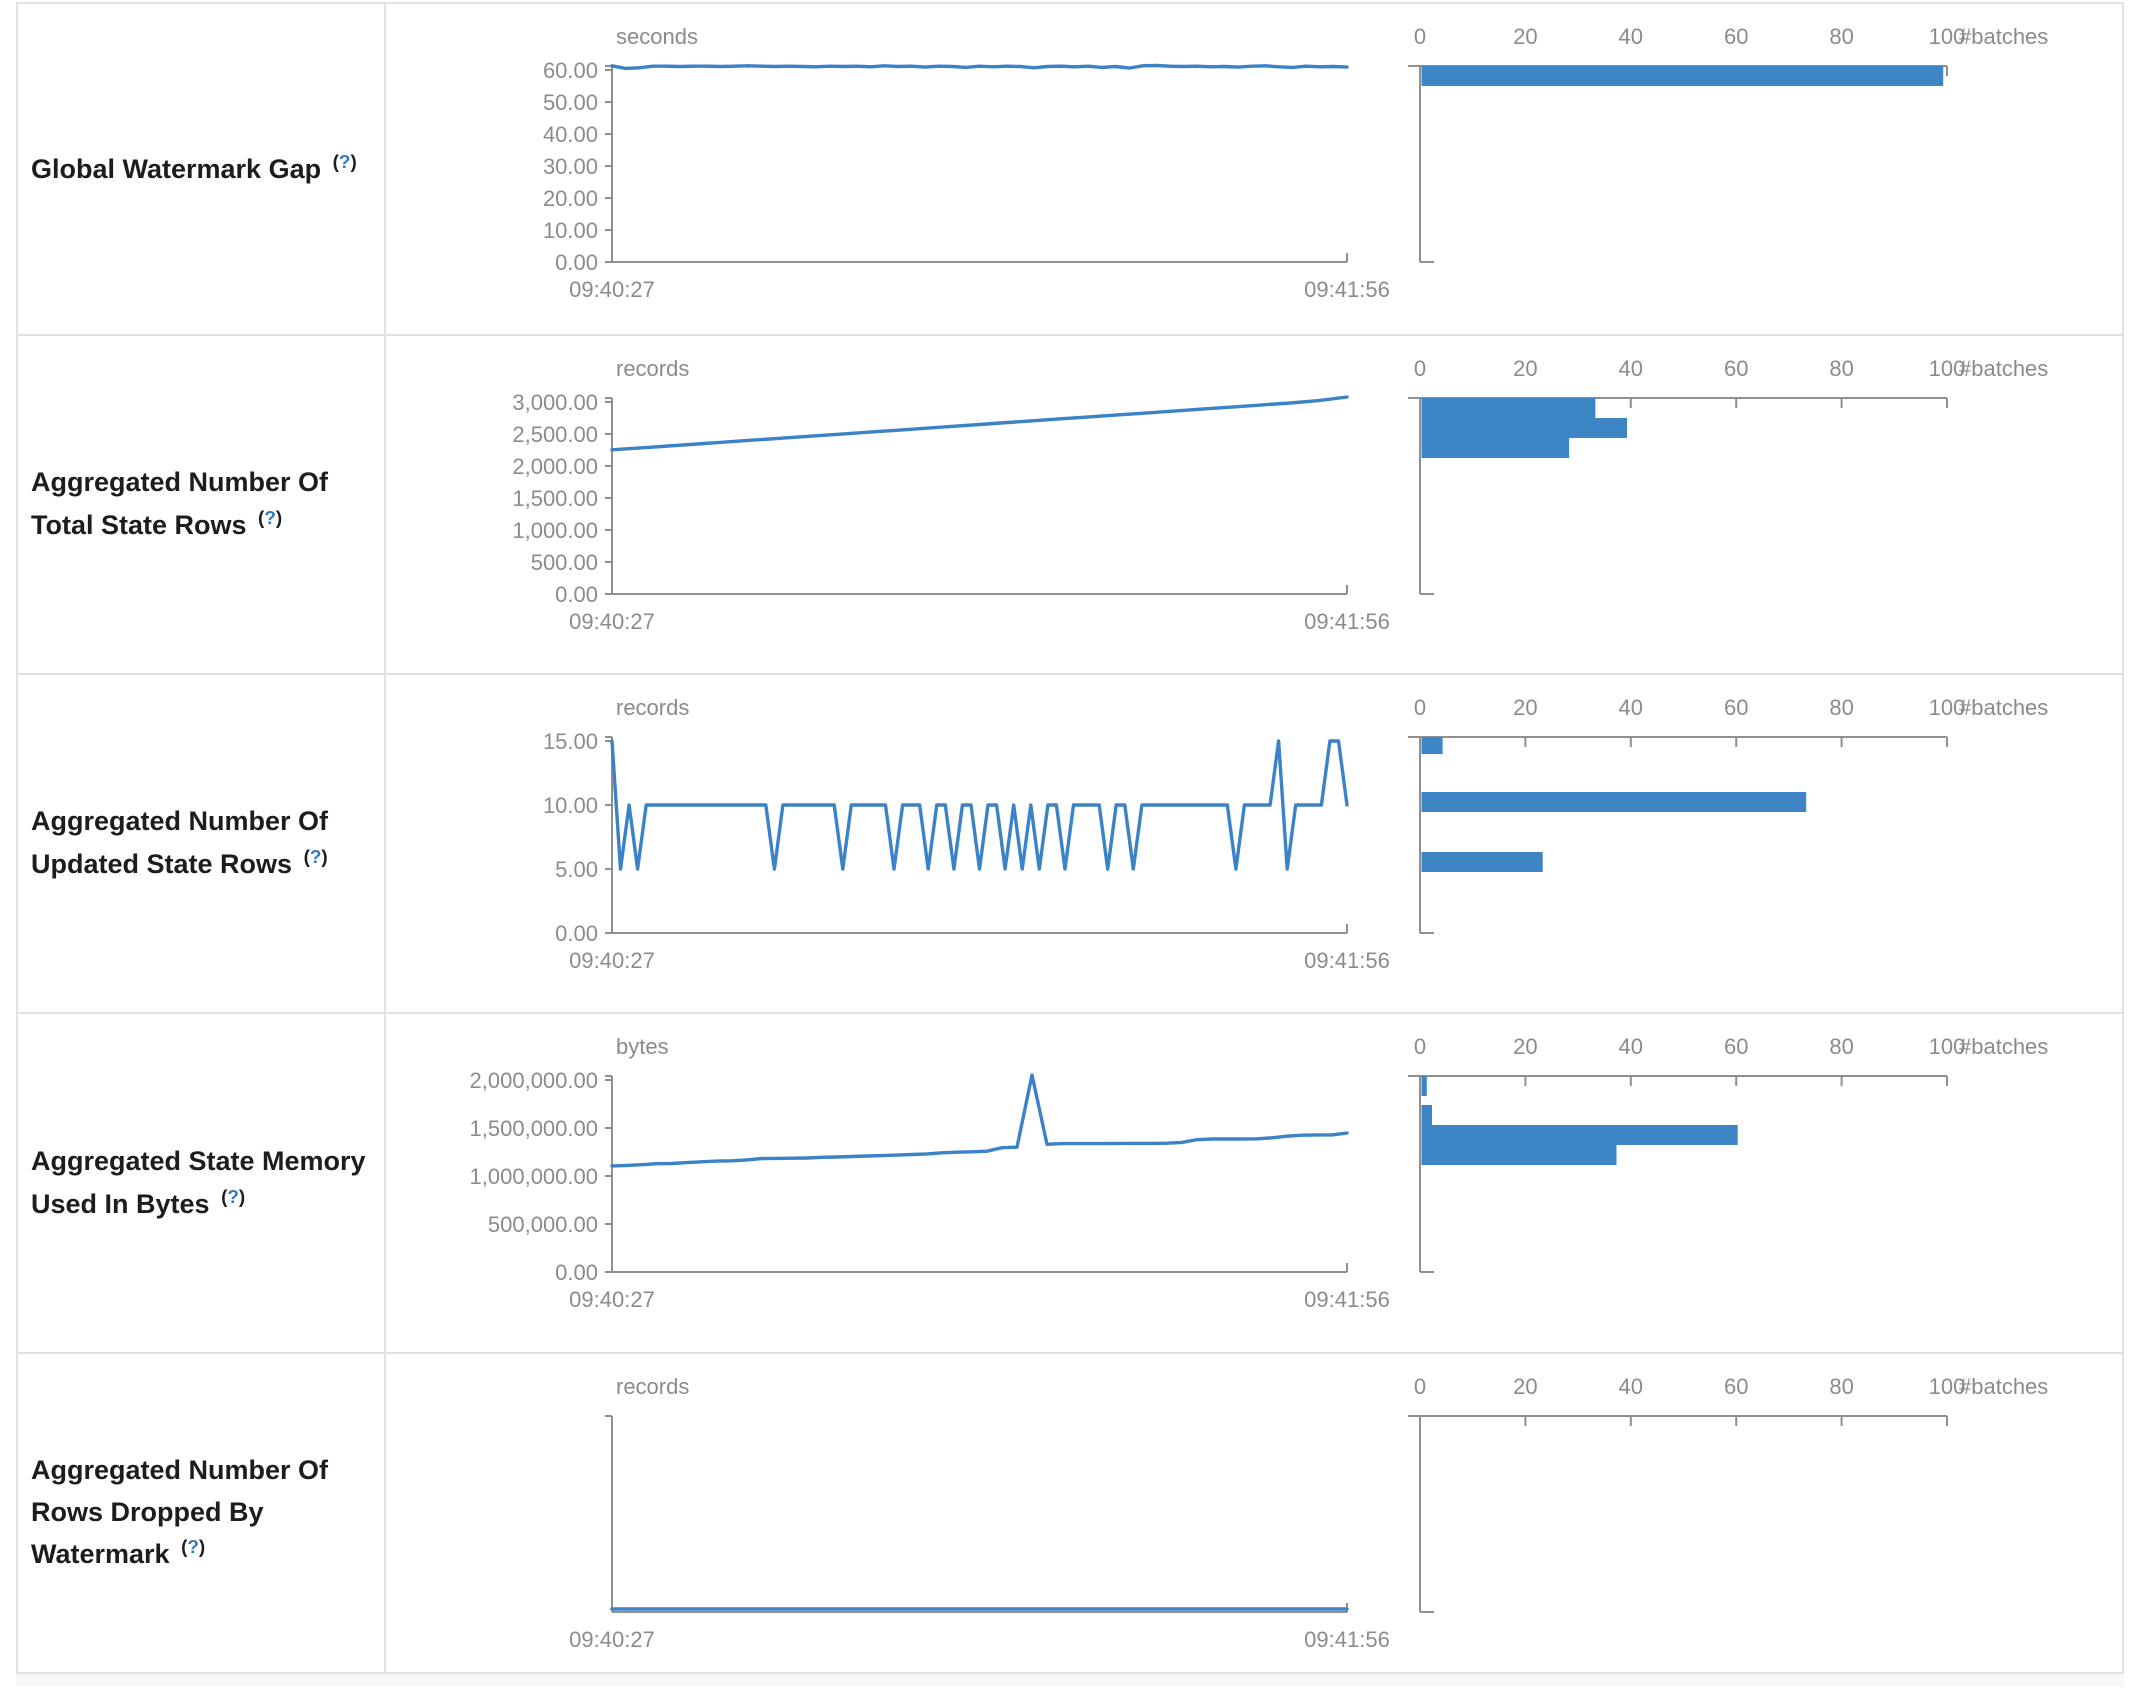 The image size is (2132, 1688). Describe the element at coordinates (555, 530) in the screenshot. I see `y-tick-label: 1,000.00` at that location.